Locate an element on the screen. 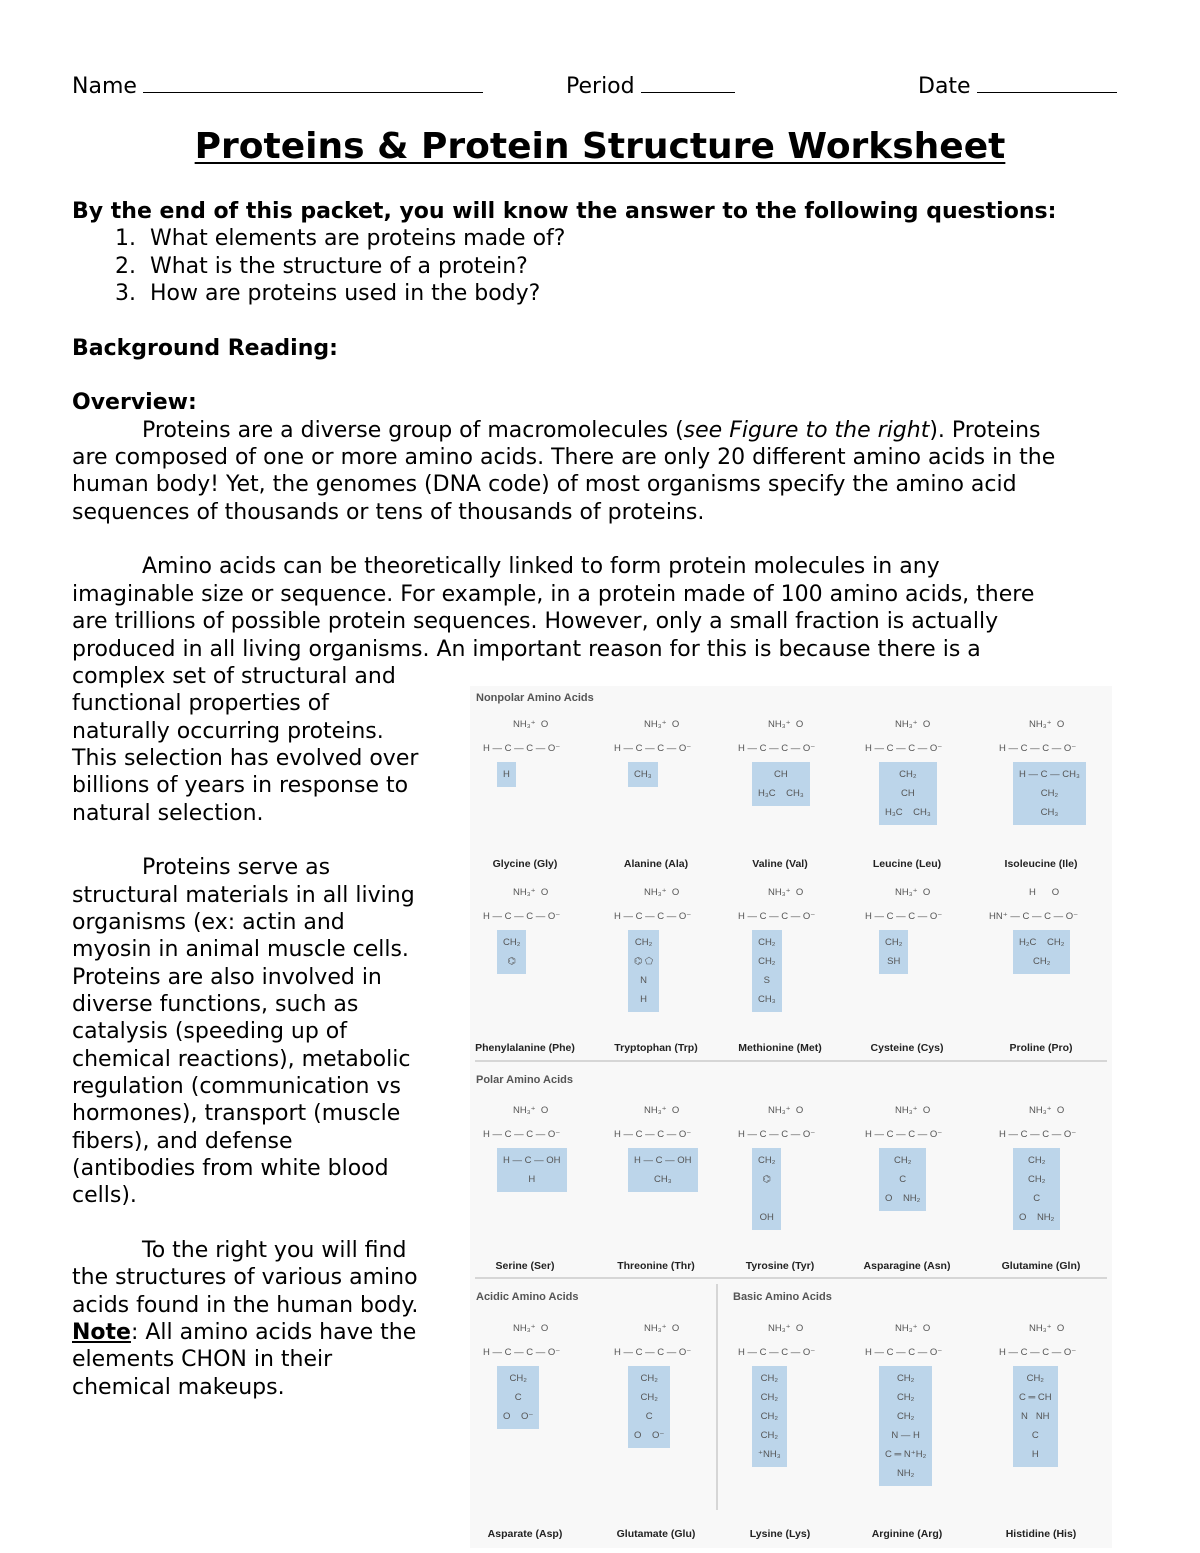 The width and height of the screenshot is (1200, 1553). text-line: To the right you will find is located at coordinates (274, 1251).